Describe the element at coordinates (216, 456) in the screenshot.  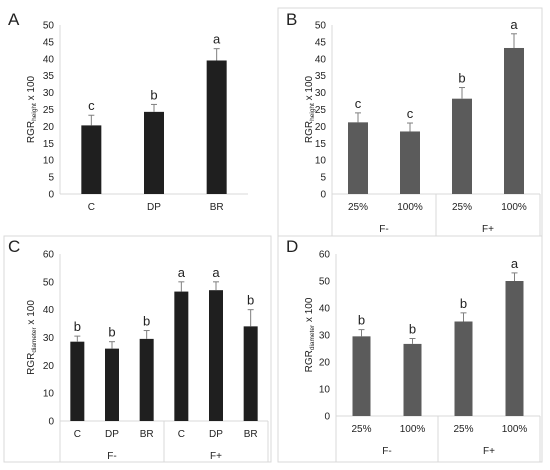
I see `chart-c-group-label: F+` at that location.